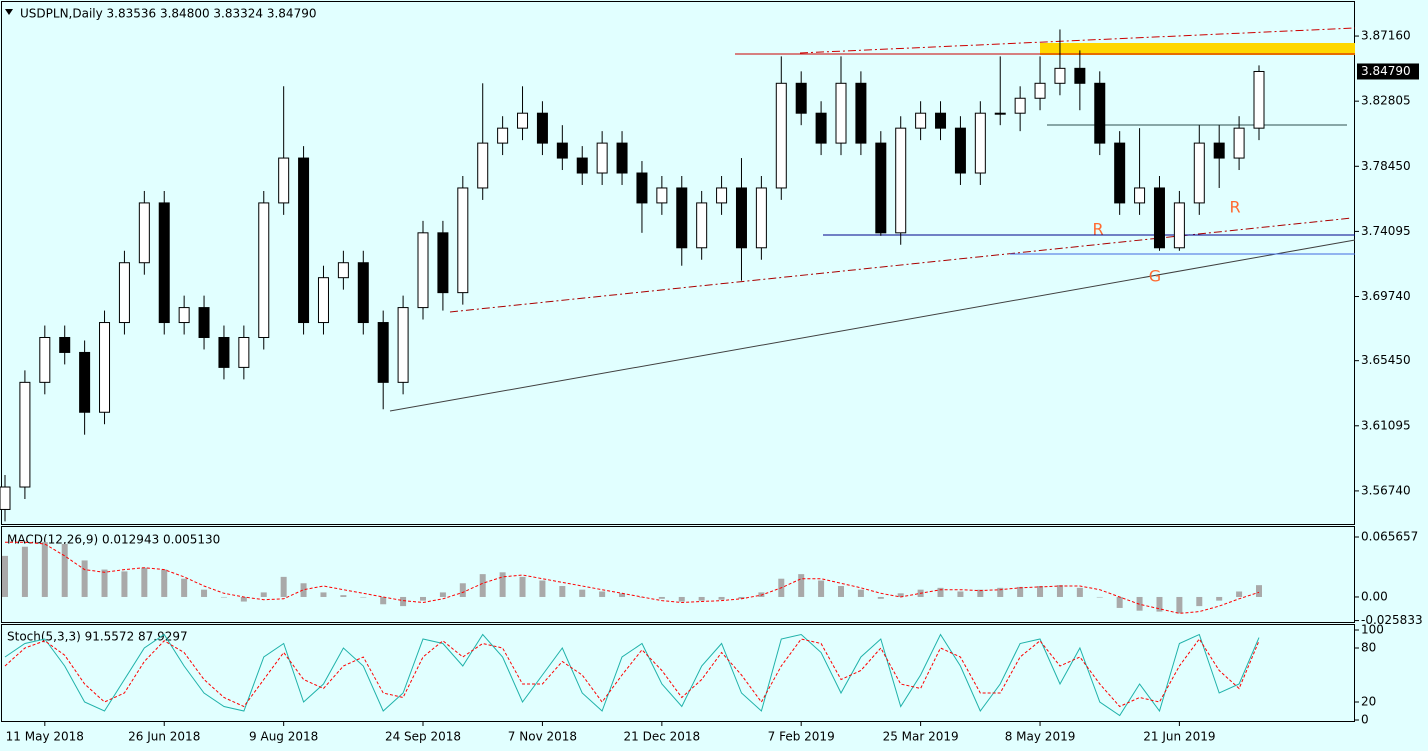  I want to click on channel-top, so click(1077, 40).